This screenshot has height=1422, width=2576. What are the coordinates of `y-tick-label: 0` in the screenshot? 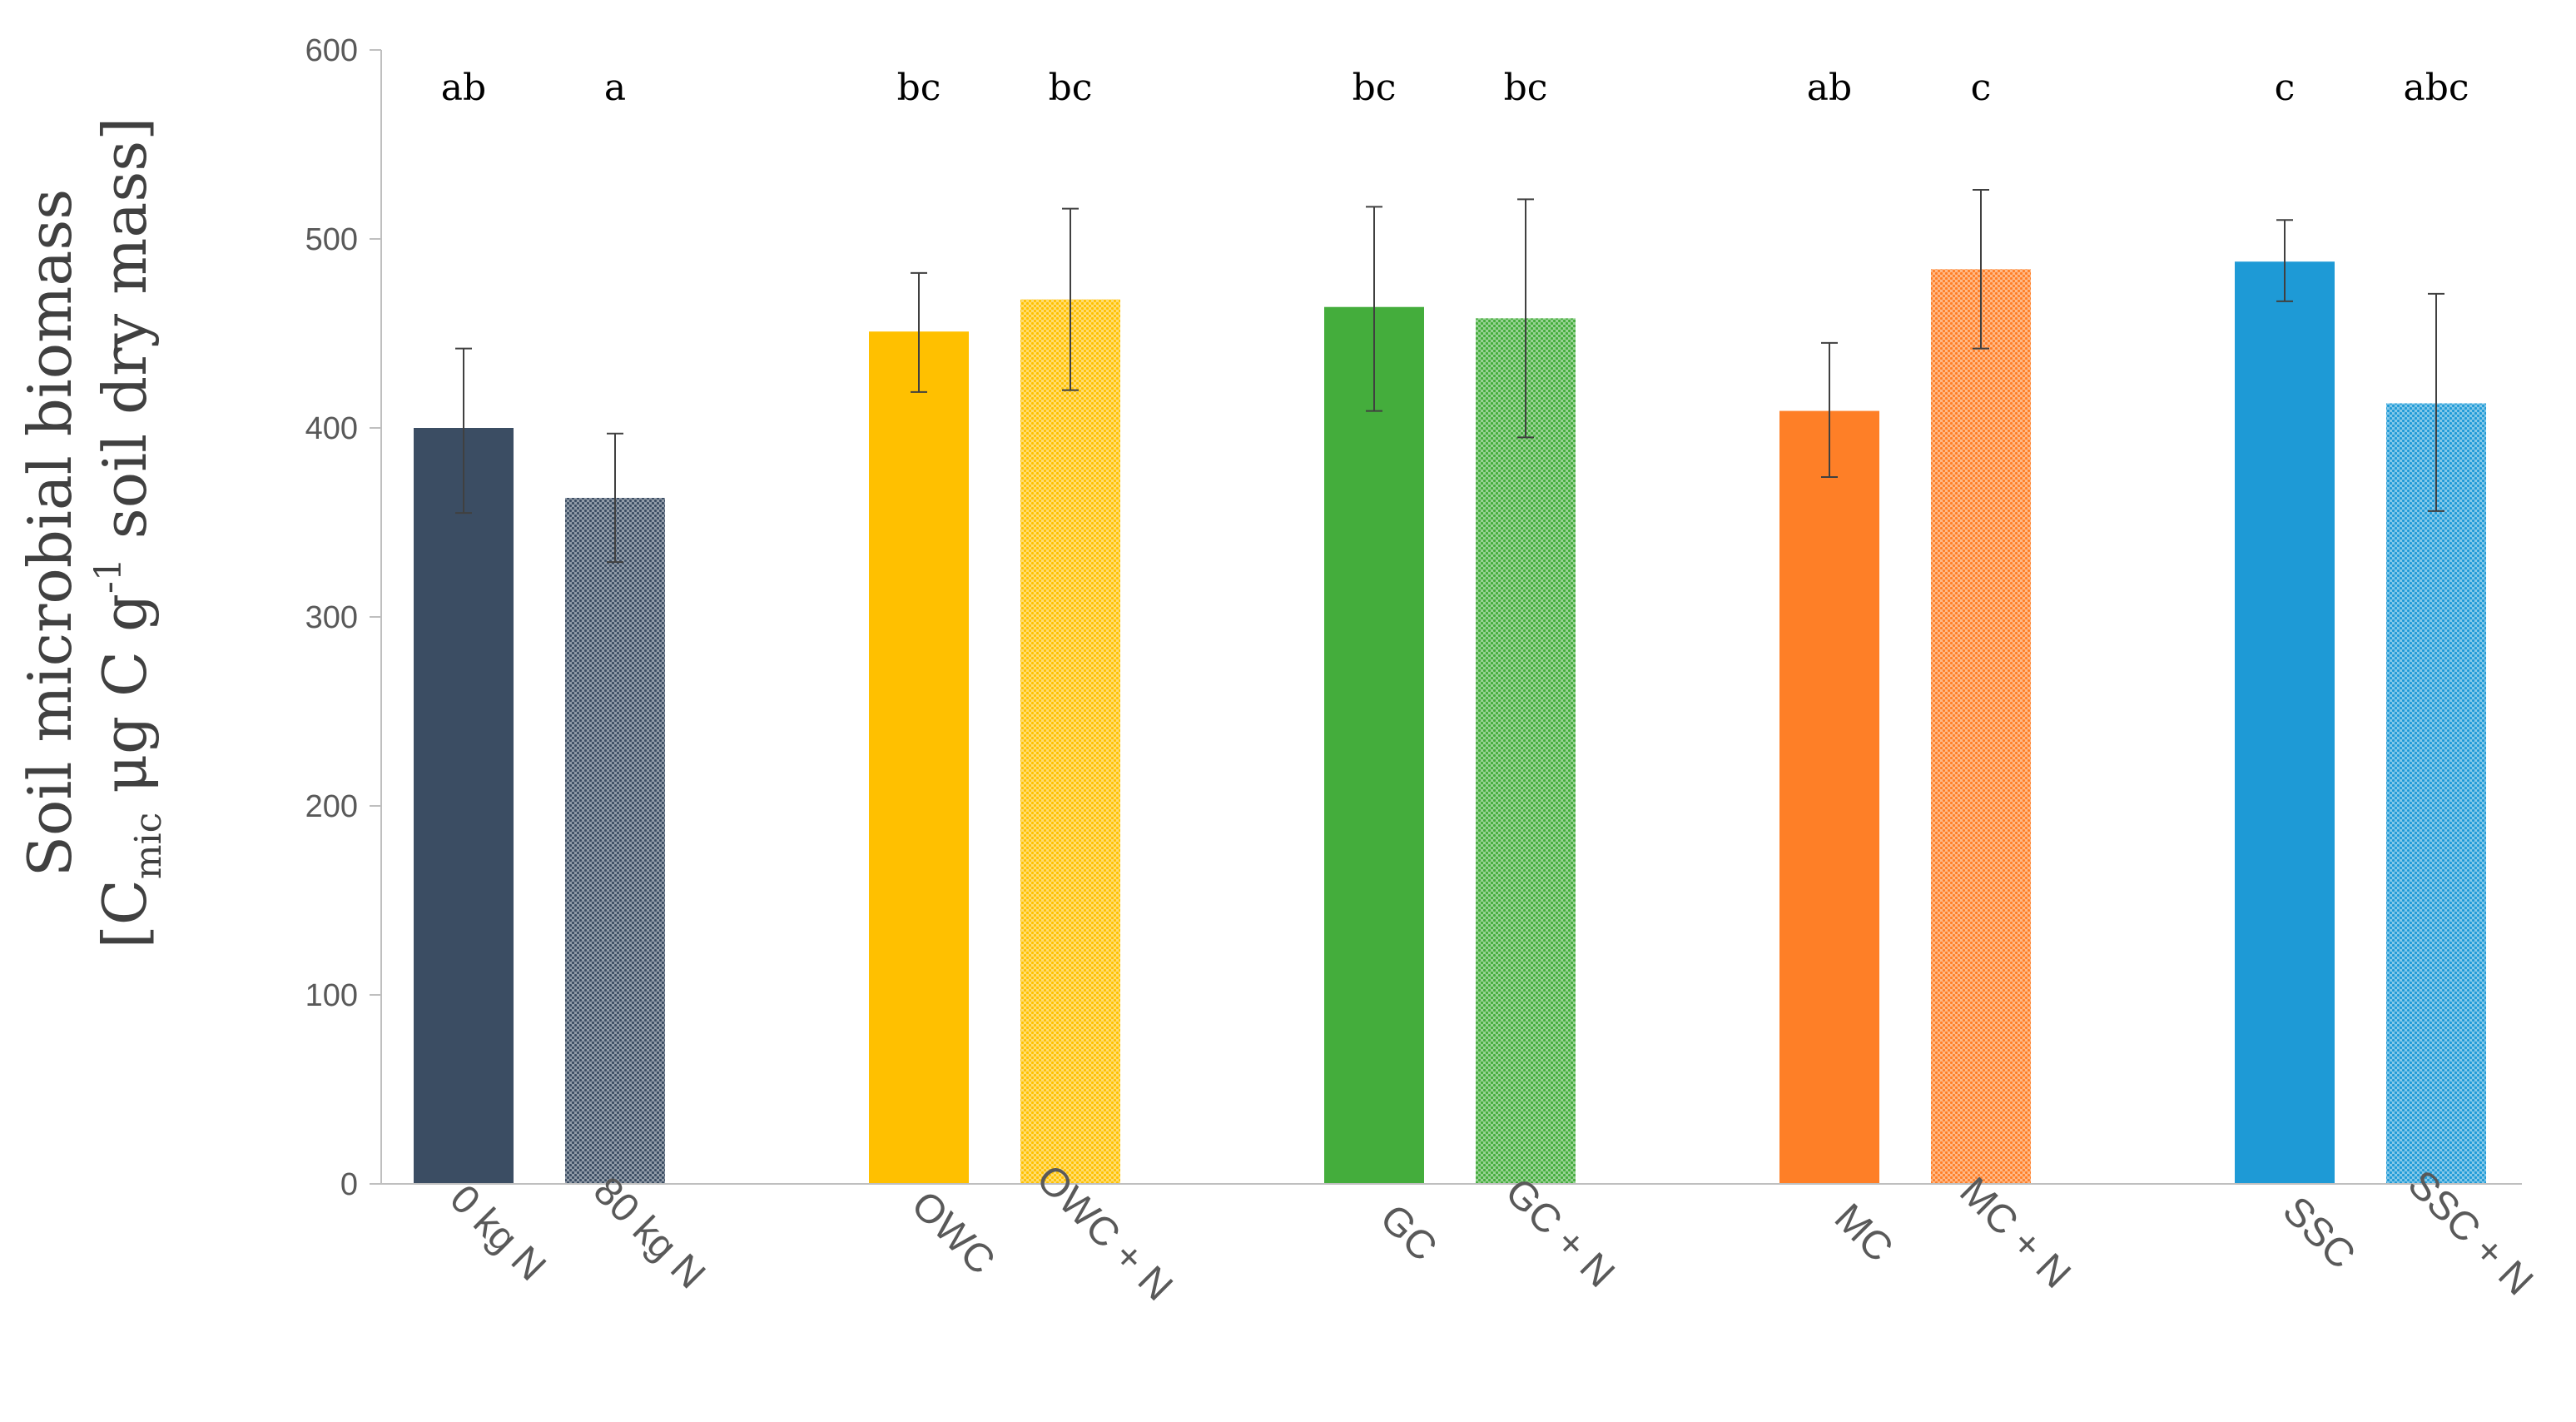 It's located at (349, 1184).